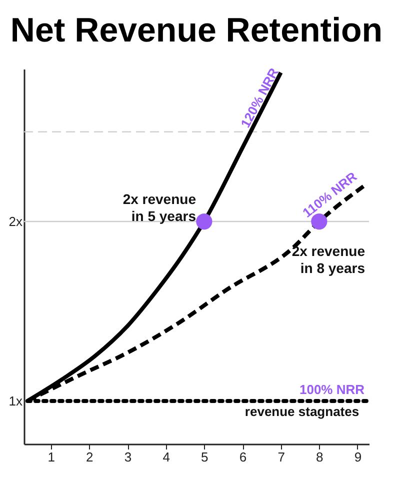 The width and height of the screenshot is (401, 500). What do you see at coordinates (196, 30) in the screenshot?
I see `chart-title: Net Revenue Retention` at bounding box center [196, 30].